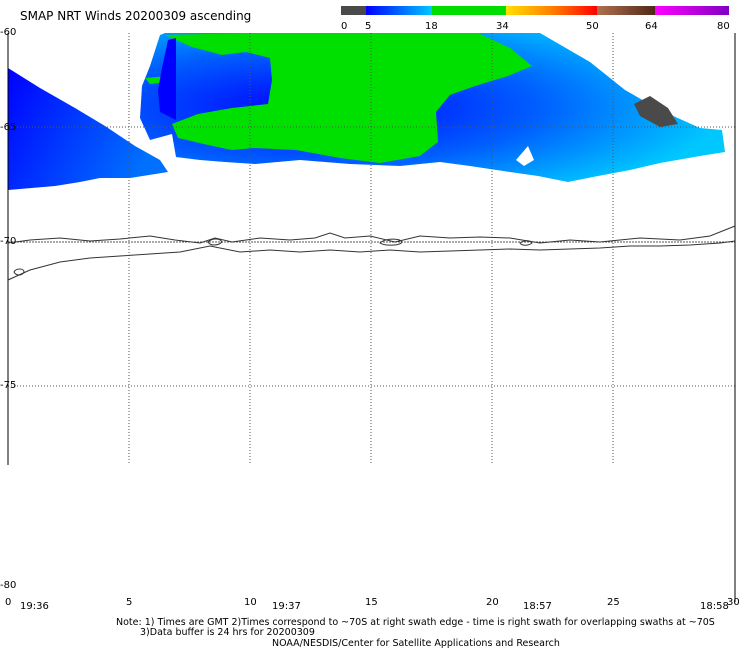 The height and width of the screenshot is (650, 740). I want to click on lat-label: -60, so click(8, 32).